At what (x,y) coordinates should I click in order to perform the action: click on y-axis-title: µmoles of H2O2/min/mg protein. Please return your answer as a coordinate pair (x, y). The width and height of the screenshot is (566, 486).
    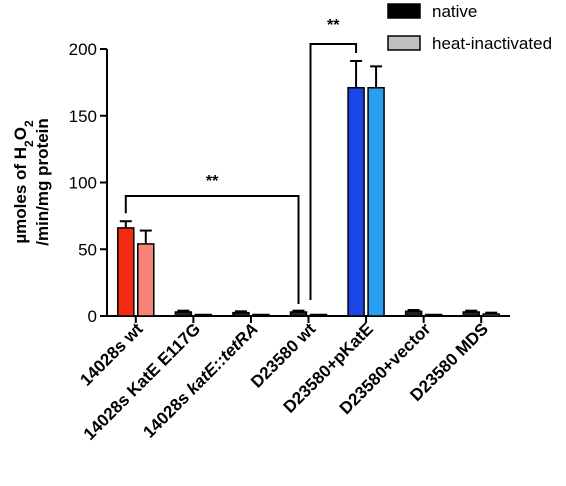
    Looking at the image, I should click on (31, 182).